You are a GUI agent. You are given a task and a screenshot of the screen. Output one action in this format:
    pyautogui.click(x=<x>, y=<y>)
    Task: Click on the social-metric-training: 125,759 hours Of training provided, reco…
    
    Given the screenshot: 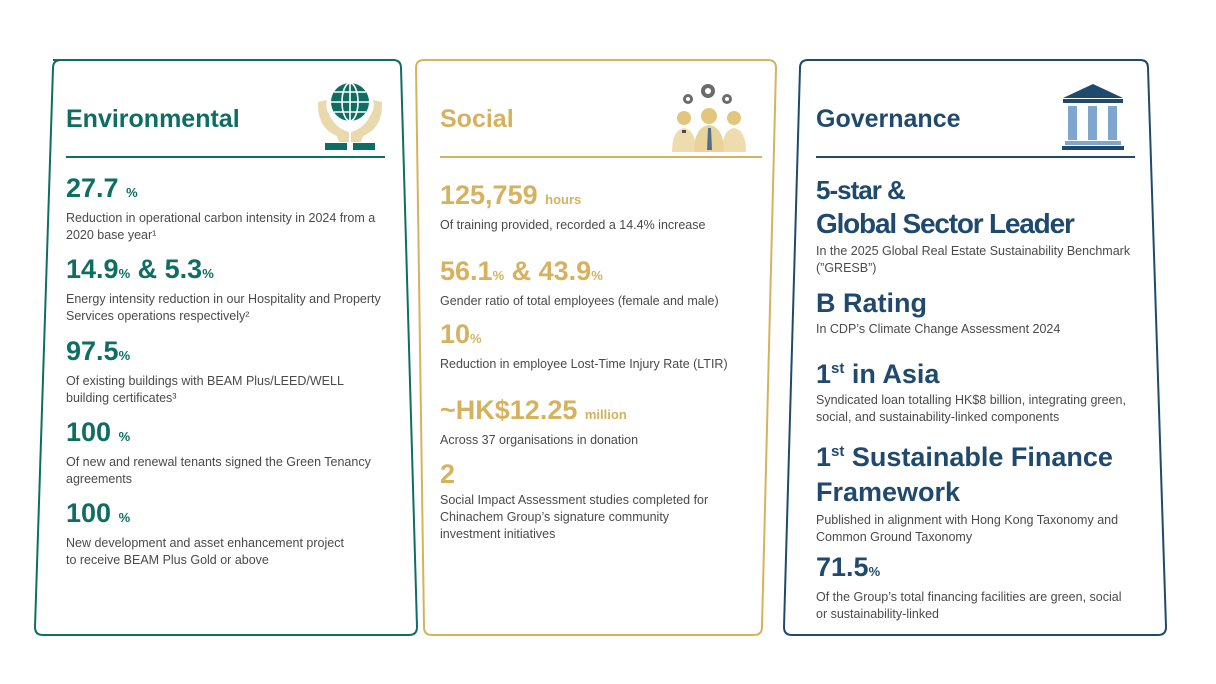 What is the action you would take?
    pyautogui.click(x=600, y=207)
    